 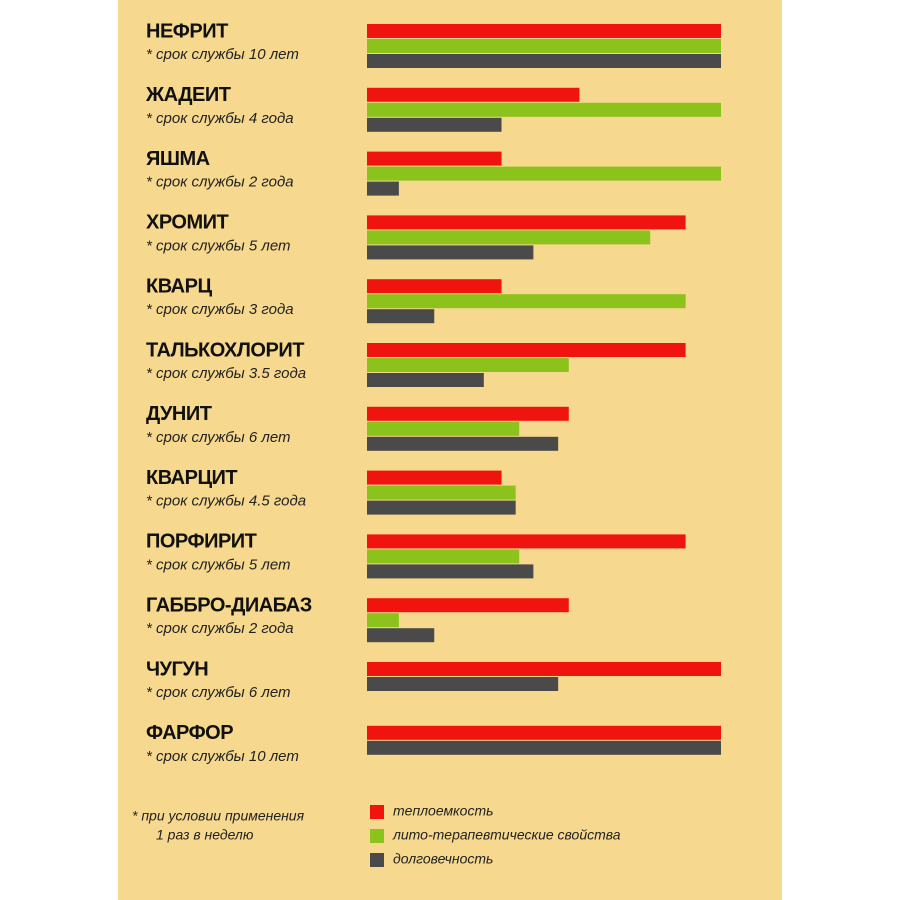 I want to click on category-label: ДУНИТ, so click(x=179, y=414).